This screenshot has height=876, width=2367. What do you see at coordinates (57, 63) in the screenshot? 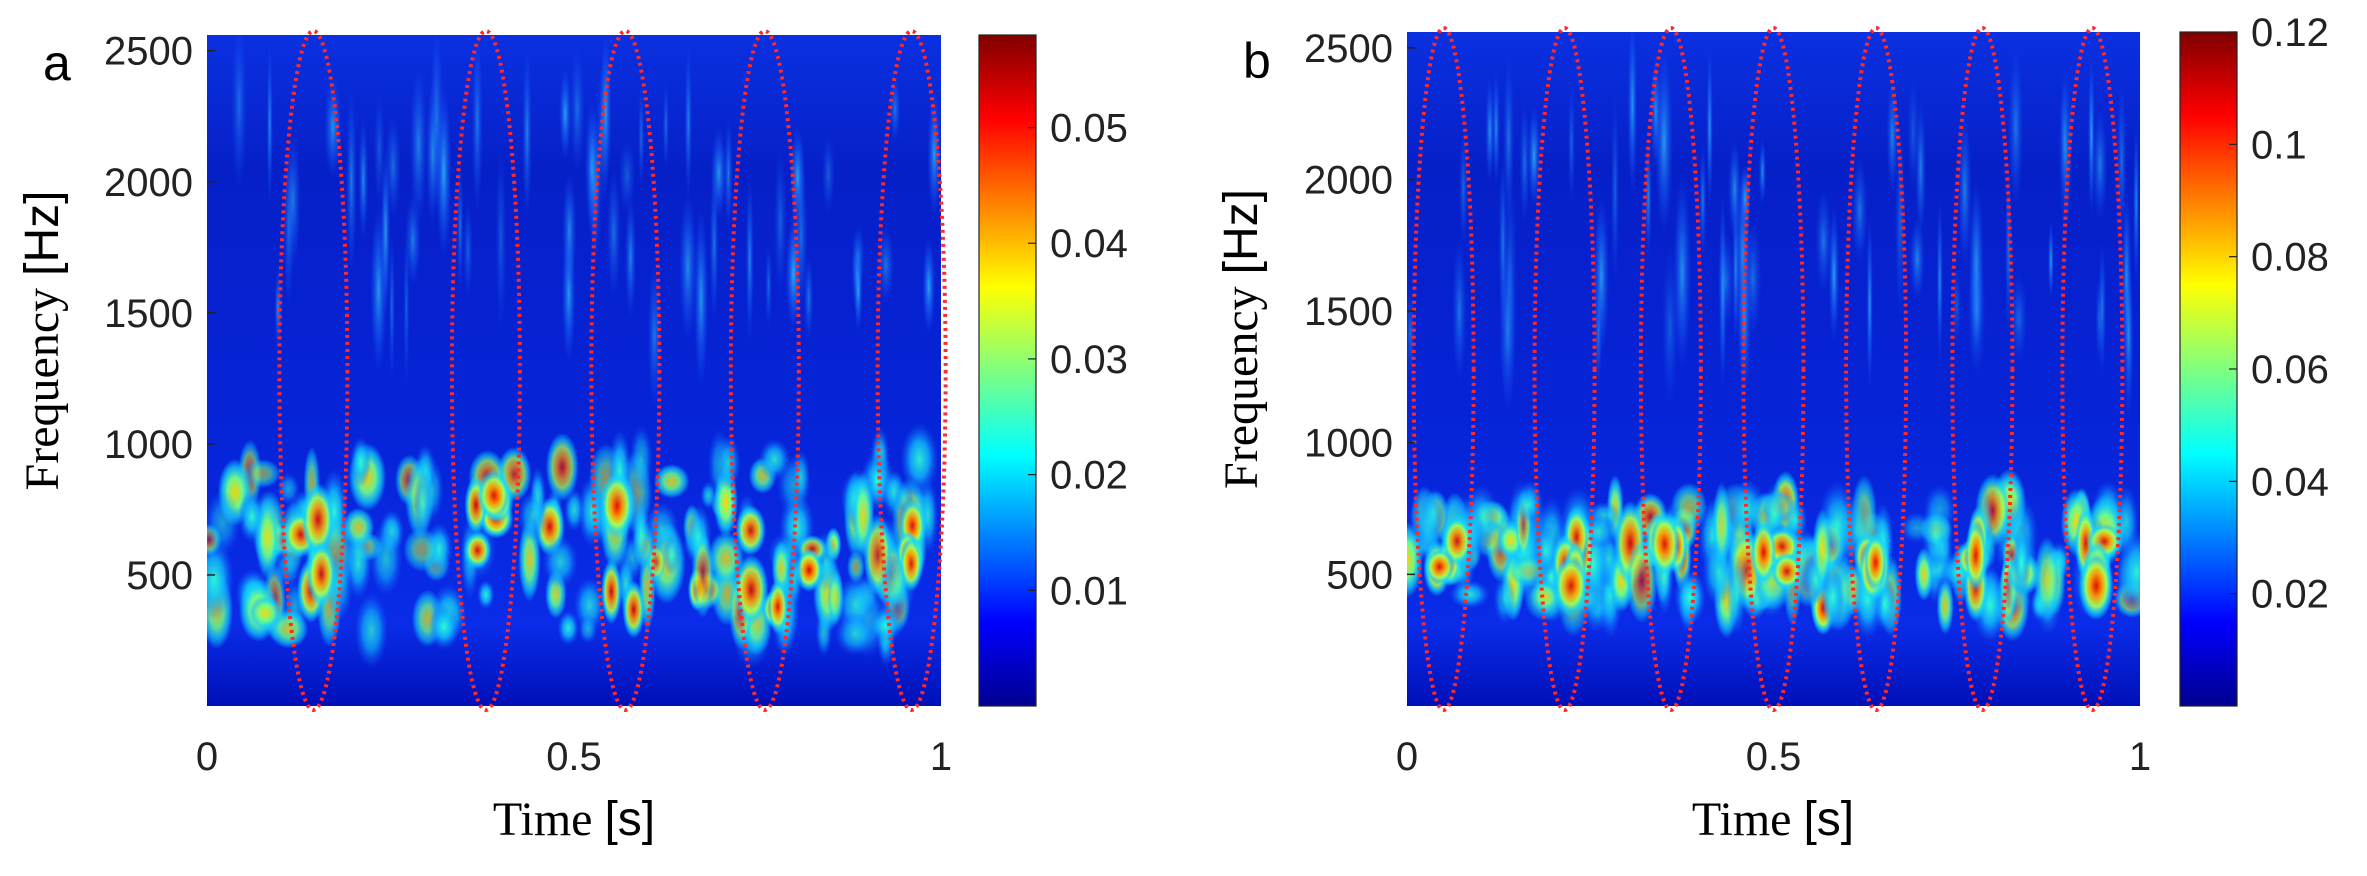
I see `panel-label: a` at bounding box center [57, 63].